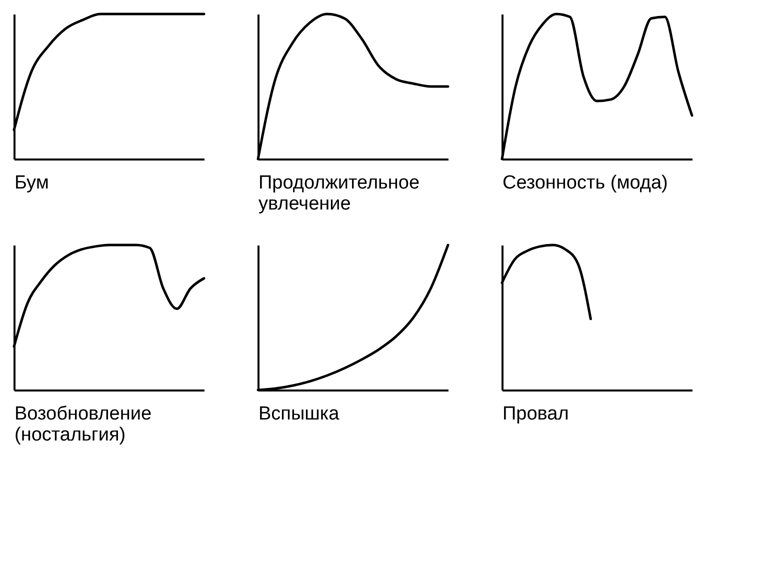 This screenshot has width=771, height=583. What do you see at coordinates (31, 183) in the screenshot?
I see `x-axis-title: Бум` at bounding box center [31, 183].